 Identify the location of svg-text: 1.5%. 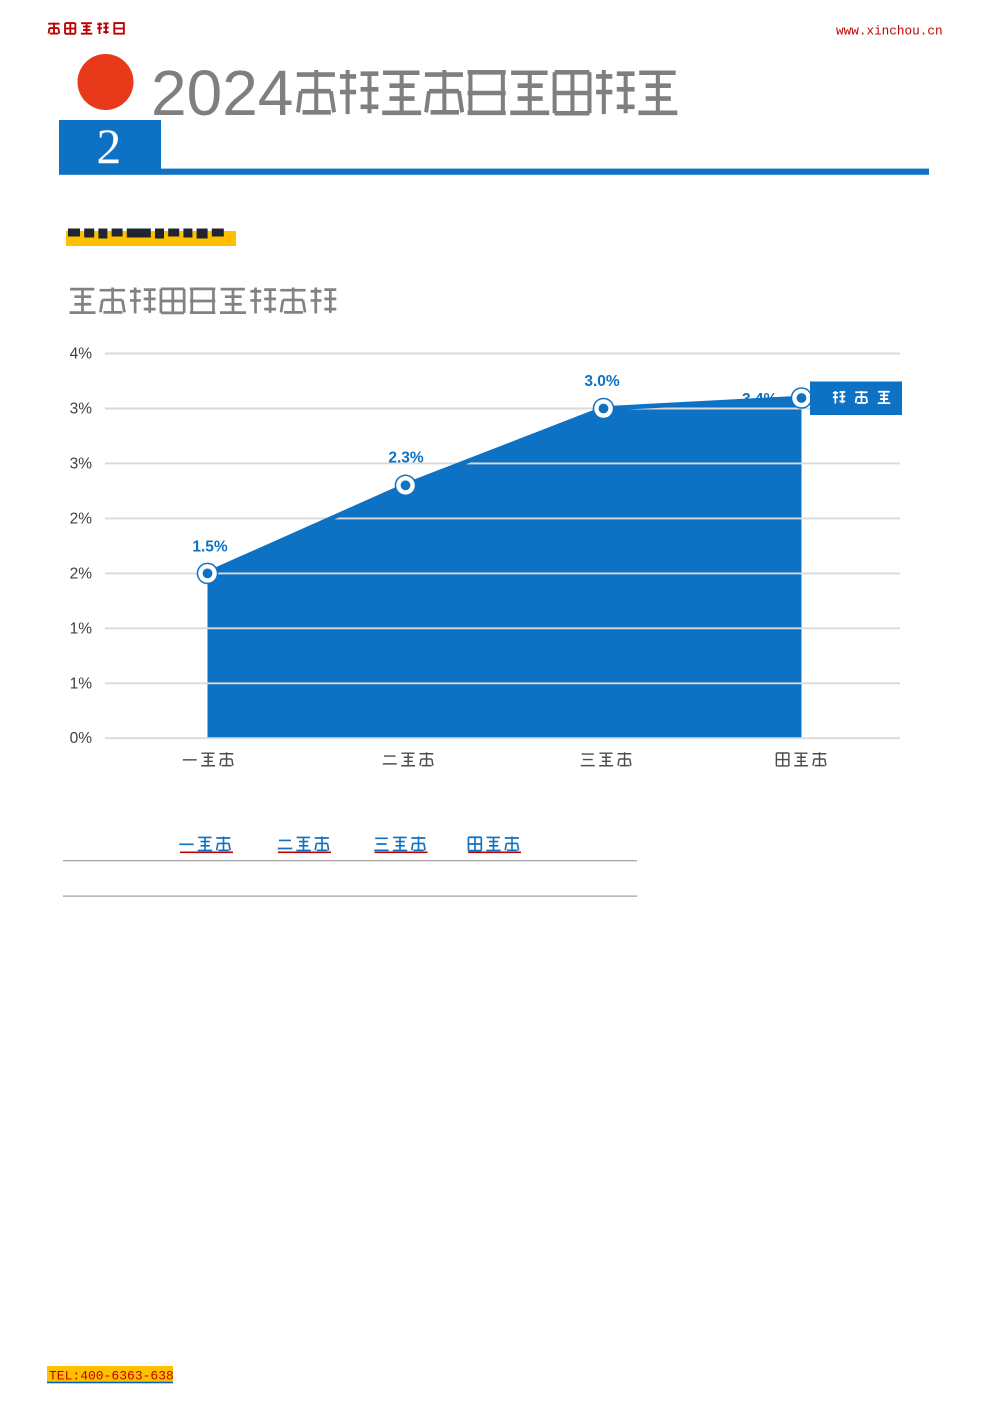
(210, 547).